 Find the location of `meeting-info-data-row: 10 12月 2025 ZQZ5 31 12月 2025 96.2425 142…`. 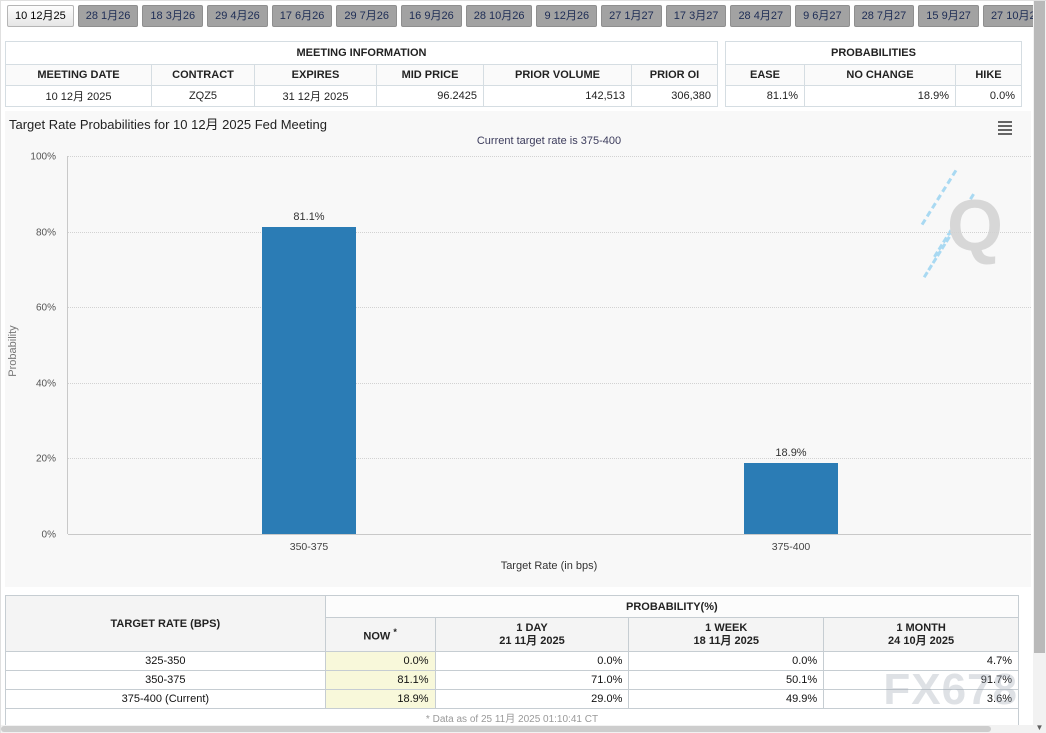

meeting-info-data-row: 10 12月 2025 ZQZ5 31 12月 2025 96.2425 142… is located at coordinates (361, 96).